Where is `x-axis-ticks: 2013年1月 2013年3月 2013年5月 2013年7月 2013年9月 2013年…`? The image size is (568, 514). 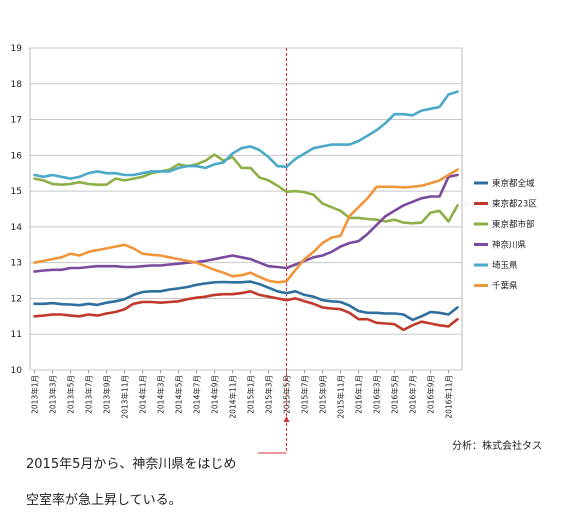 x-axis-ticks: 2013年1月 2013年3月 2013年5月 2013年7月 2013年9月 2013年… is located at coordinates (242, 394).